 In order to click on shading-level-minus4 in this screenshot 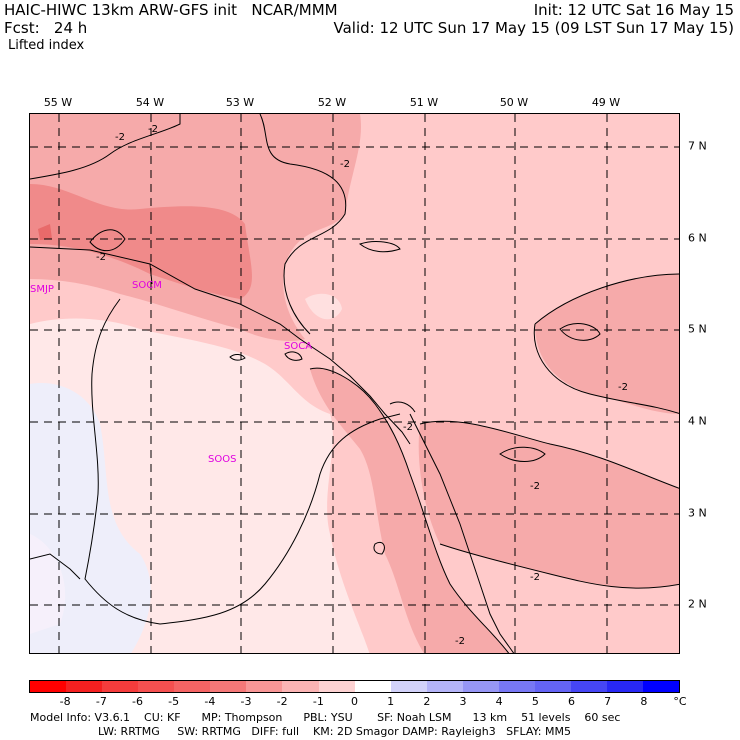, I will do `click(45, 232)`.